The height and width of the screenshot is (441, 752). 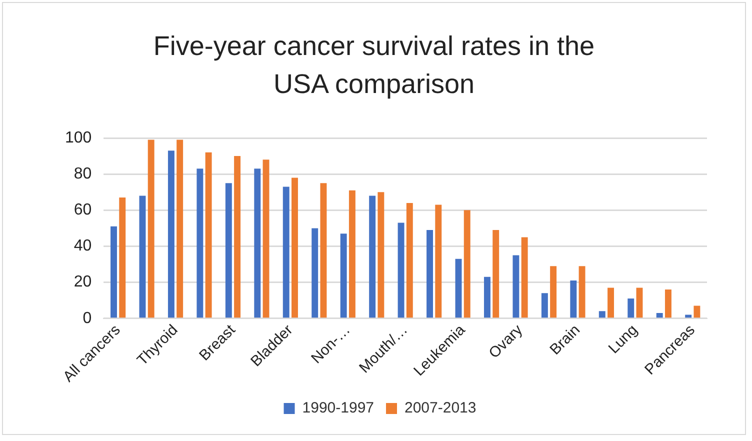 I want to click on y-tick-label: 60, so click(x=83, y=210).